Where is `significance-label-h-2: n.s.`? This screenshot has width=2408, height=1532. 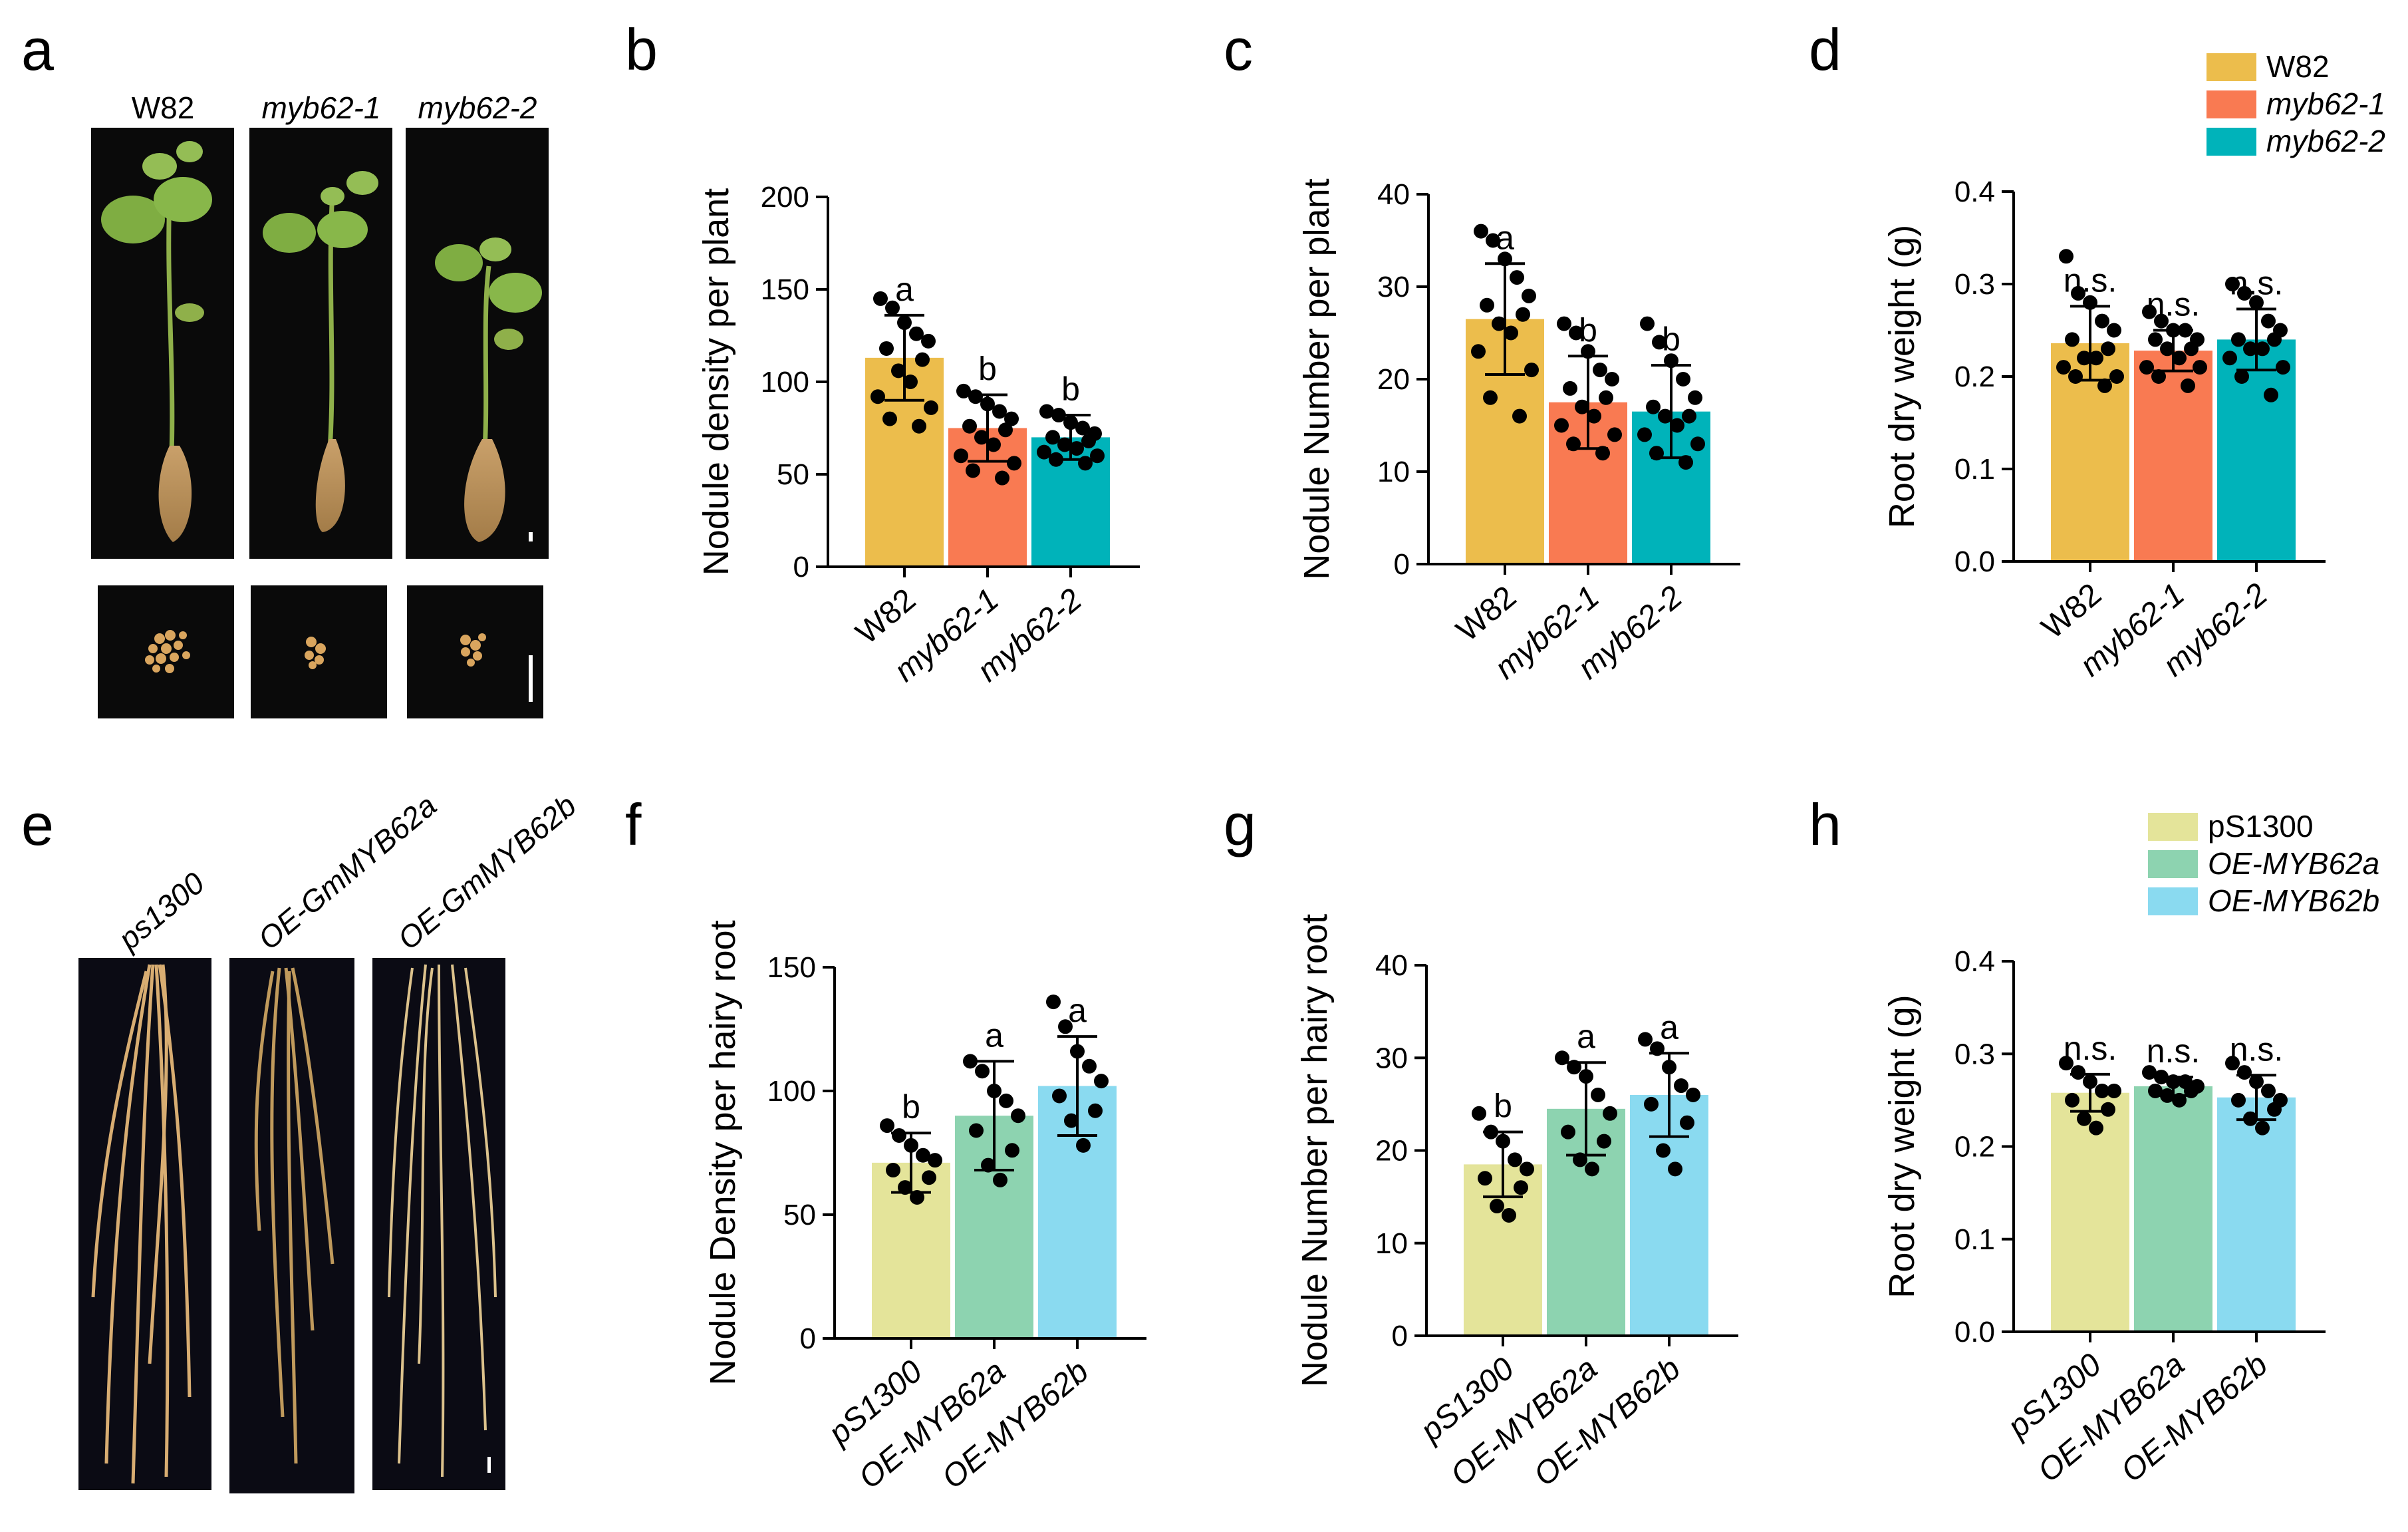 significance-label-h-2: n.s. is located at coordinates (2257, 1049).